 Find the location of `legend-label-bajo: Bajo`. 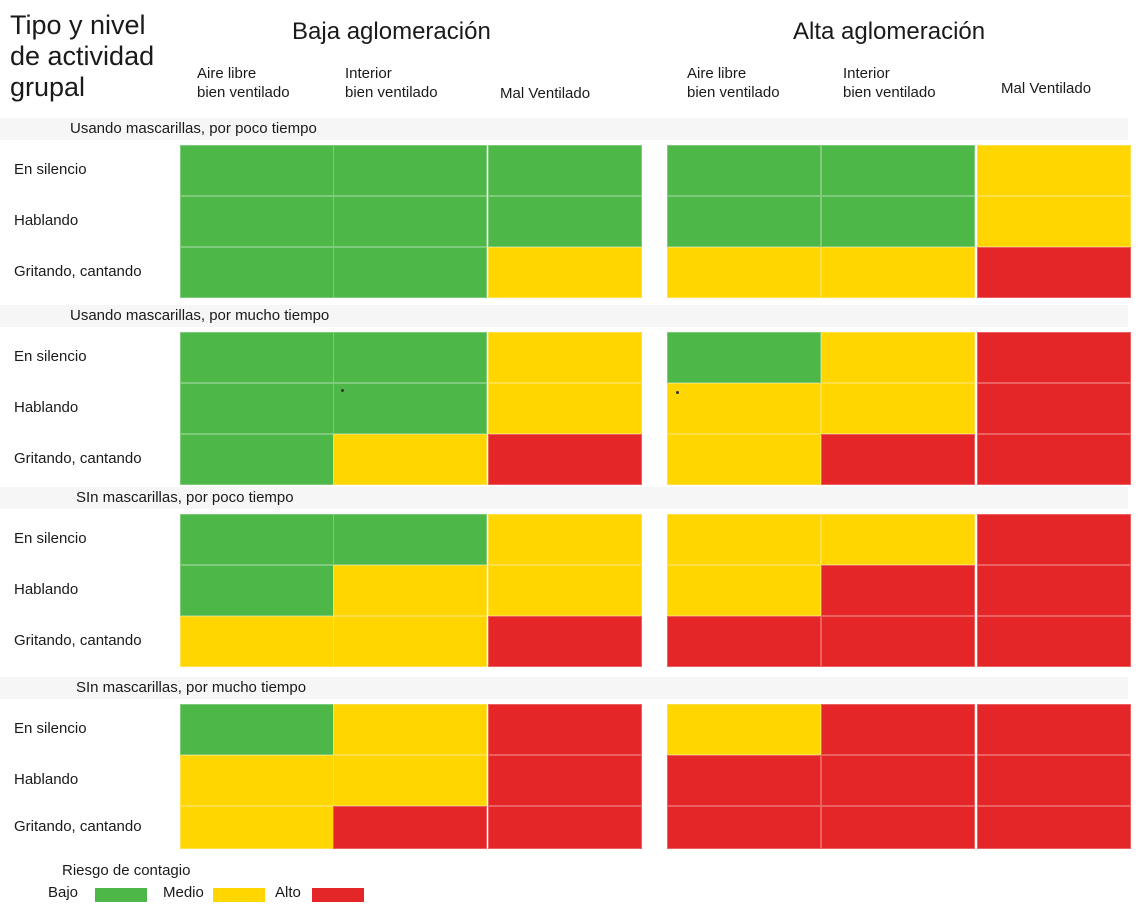

legend-label-bajo: Bajo is located at coordinates (63, 892).